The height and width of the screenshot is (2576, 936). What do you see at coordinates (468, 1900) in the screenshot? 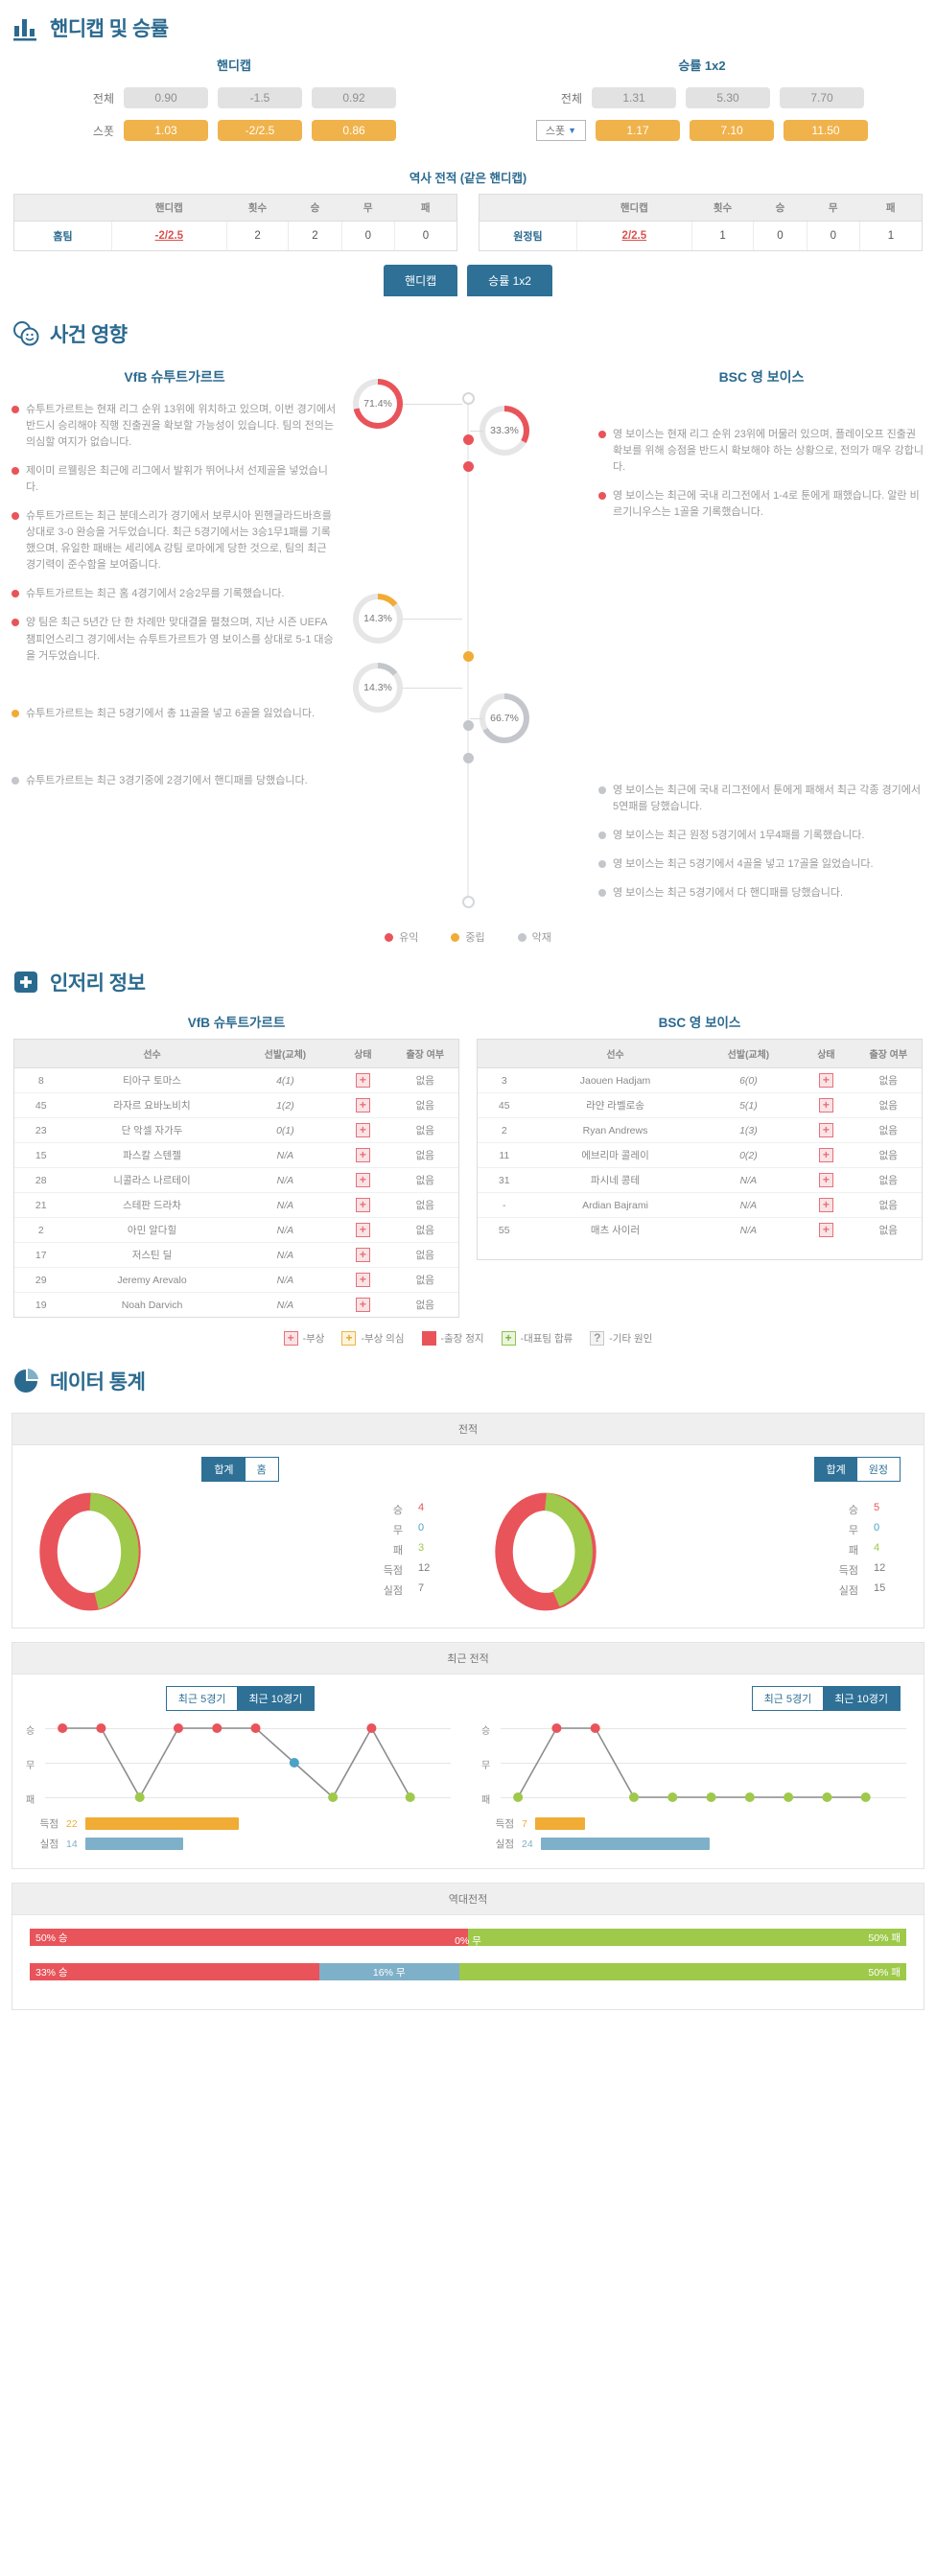
I see `h2h-panel-title: 역대전적` at bounding box center [468, 1900].